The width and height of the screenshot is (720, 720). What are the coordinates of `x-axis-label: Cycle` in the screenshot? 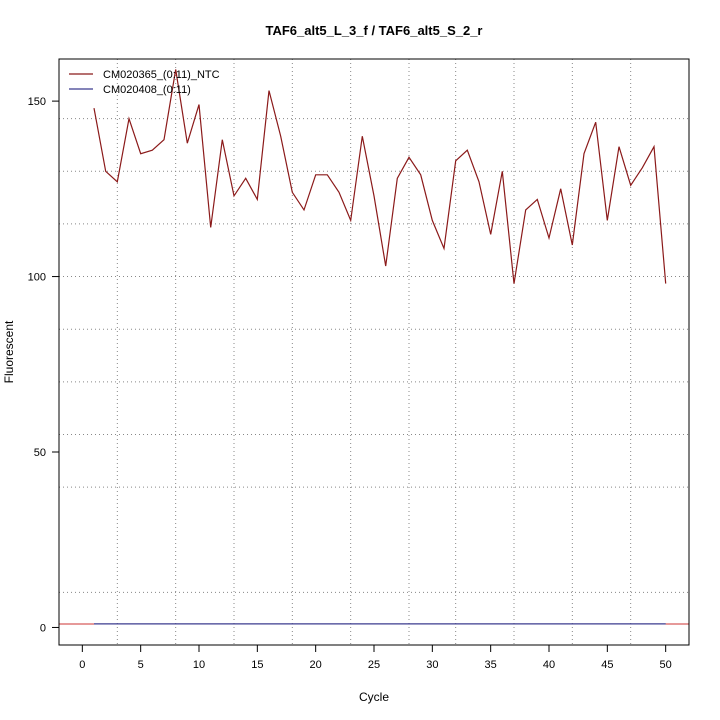 It's located at (374, 697).